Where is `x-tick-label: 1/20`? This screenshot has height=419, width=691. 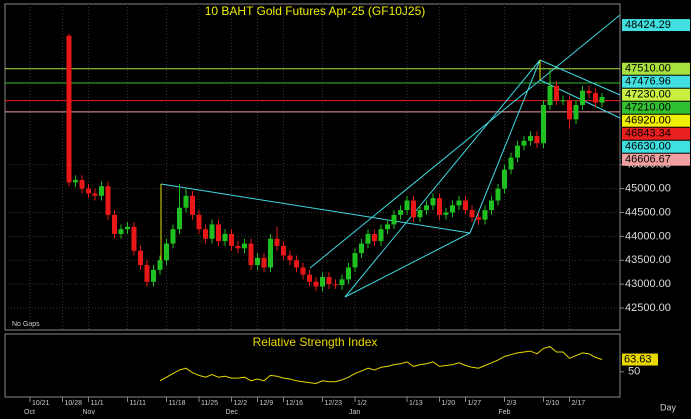
x-tick-label: 1/20 is located at coordinates (449, 403).